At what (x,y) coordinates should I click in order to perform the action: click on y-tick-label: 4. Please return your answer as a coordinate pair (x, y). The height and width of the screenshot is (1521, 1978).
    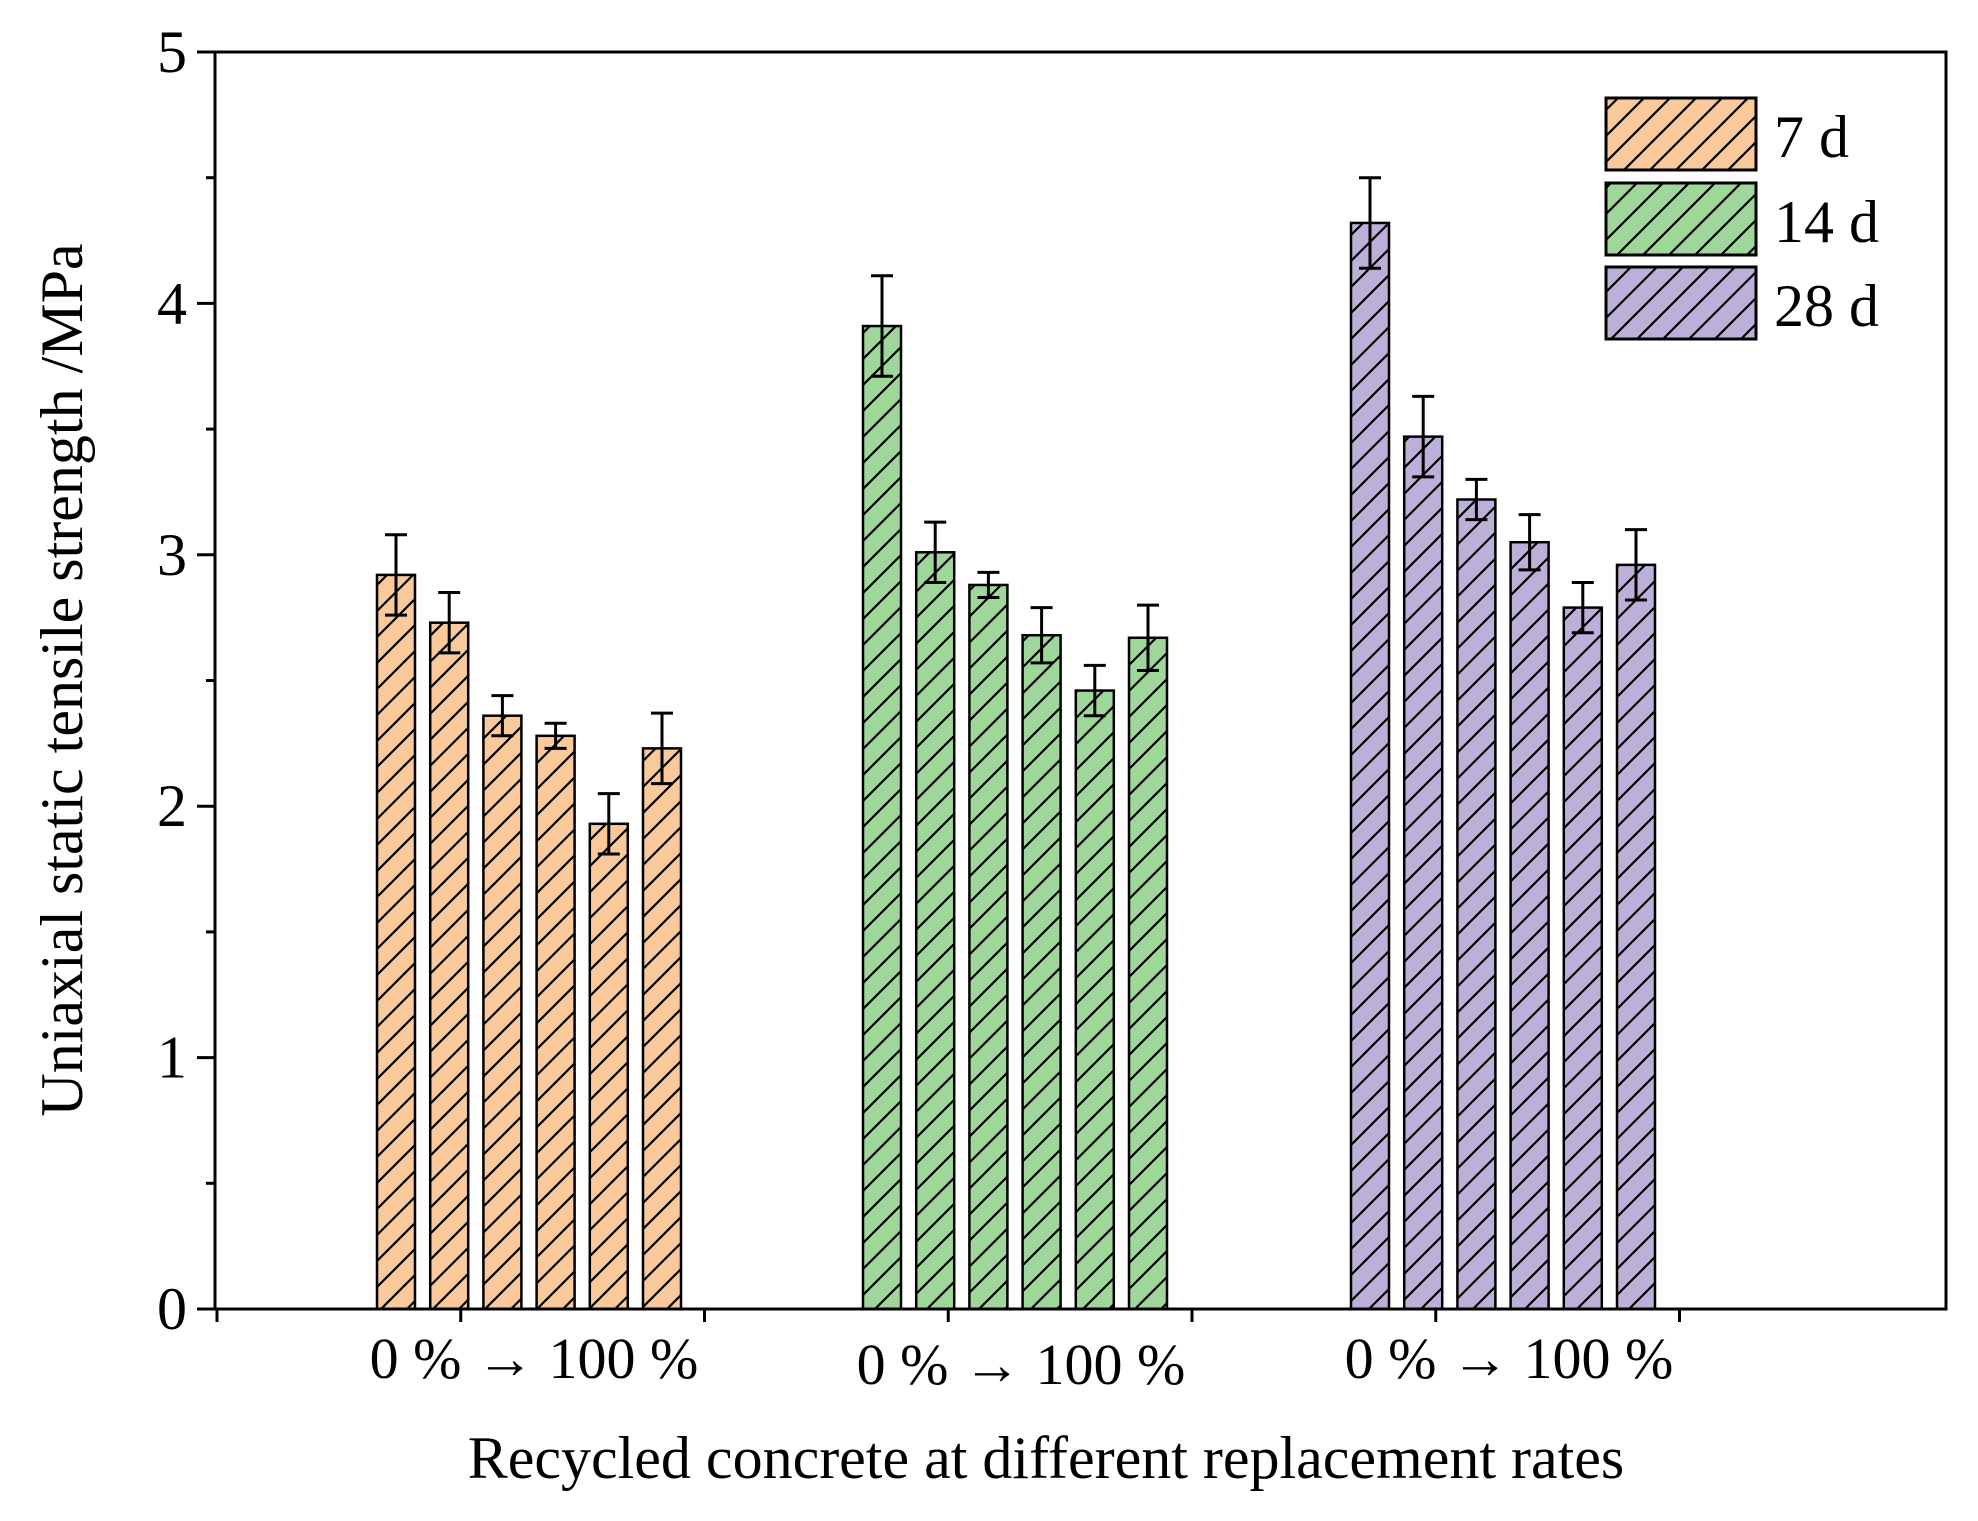
    Looking at the image, I should click on (172, 303).